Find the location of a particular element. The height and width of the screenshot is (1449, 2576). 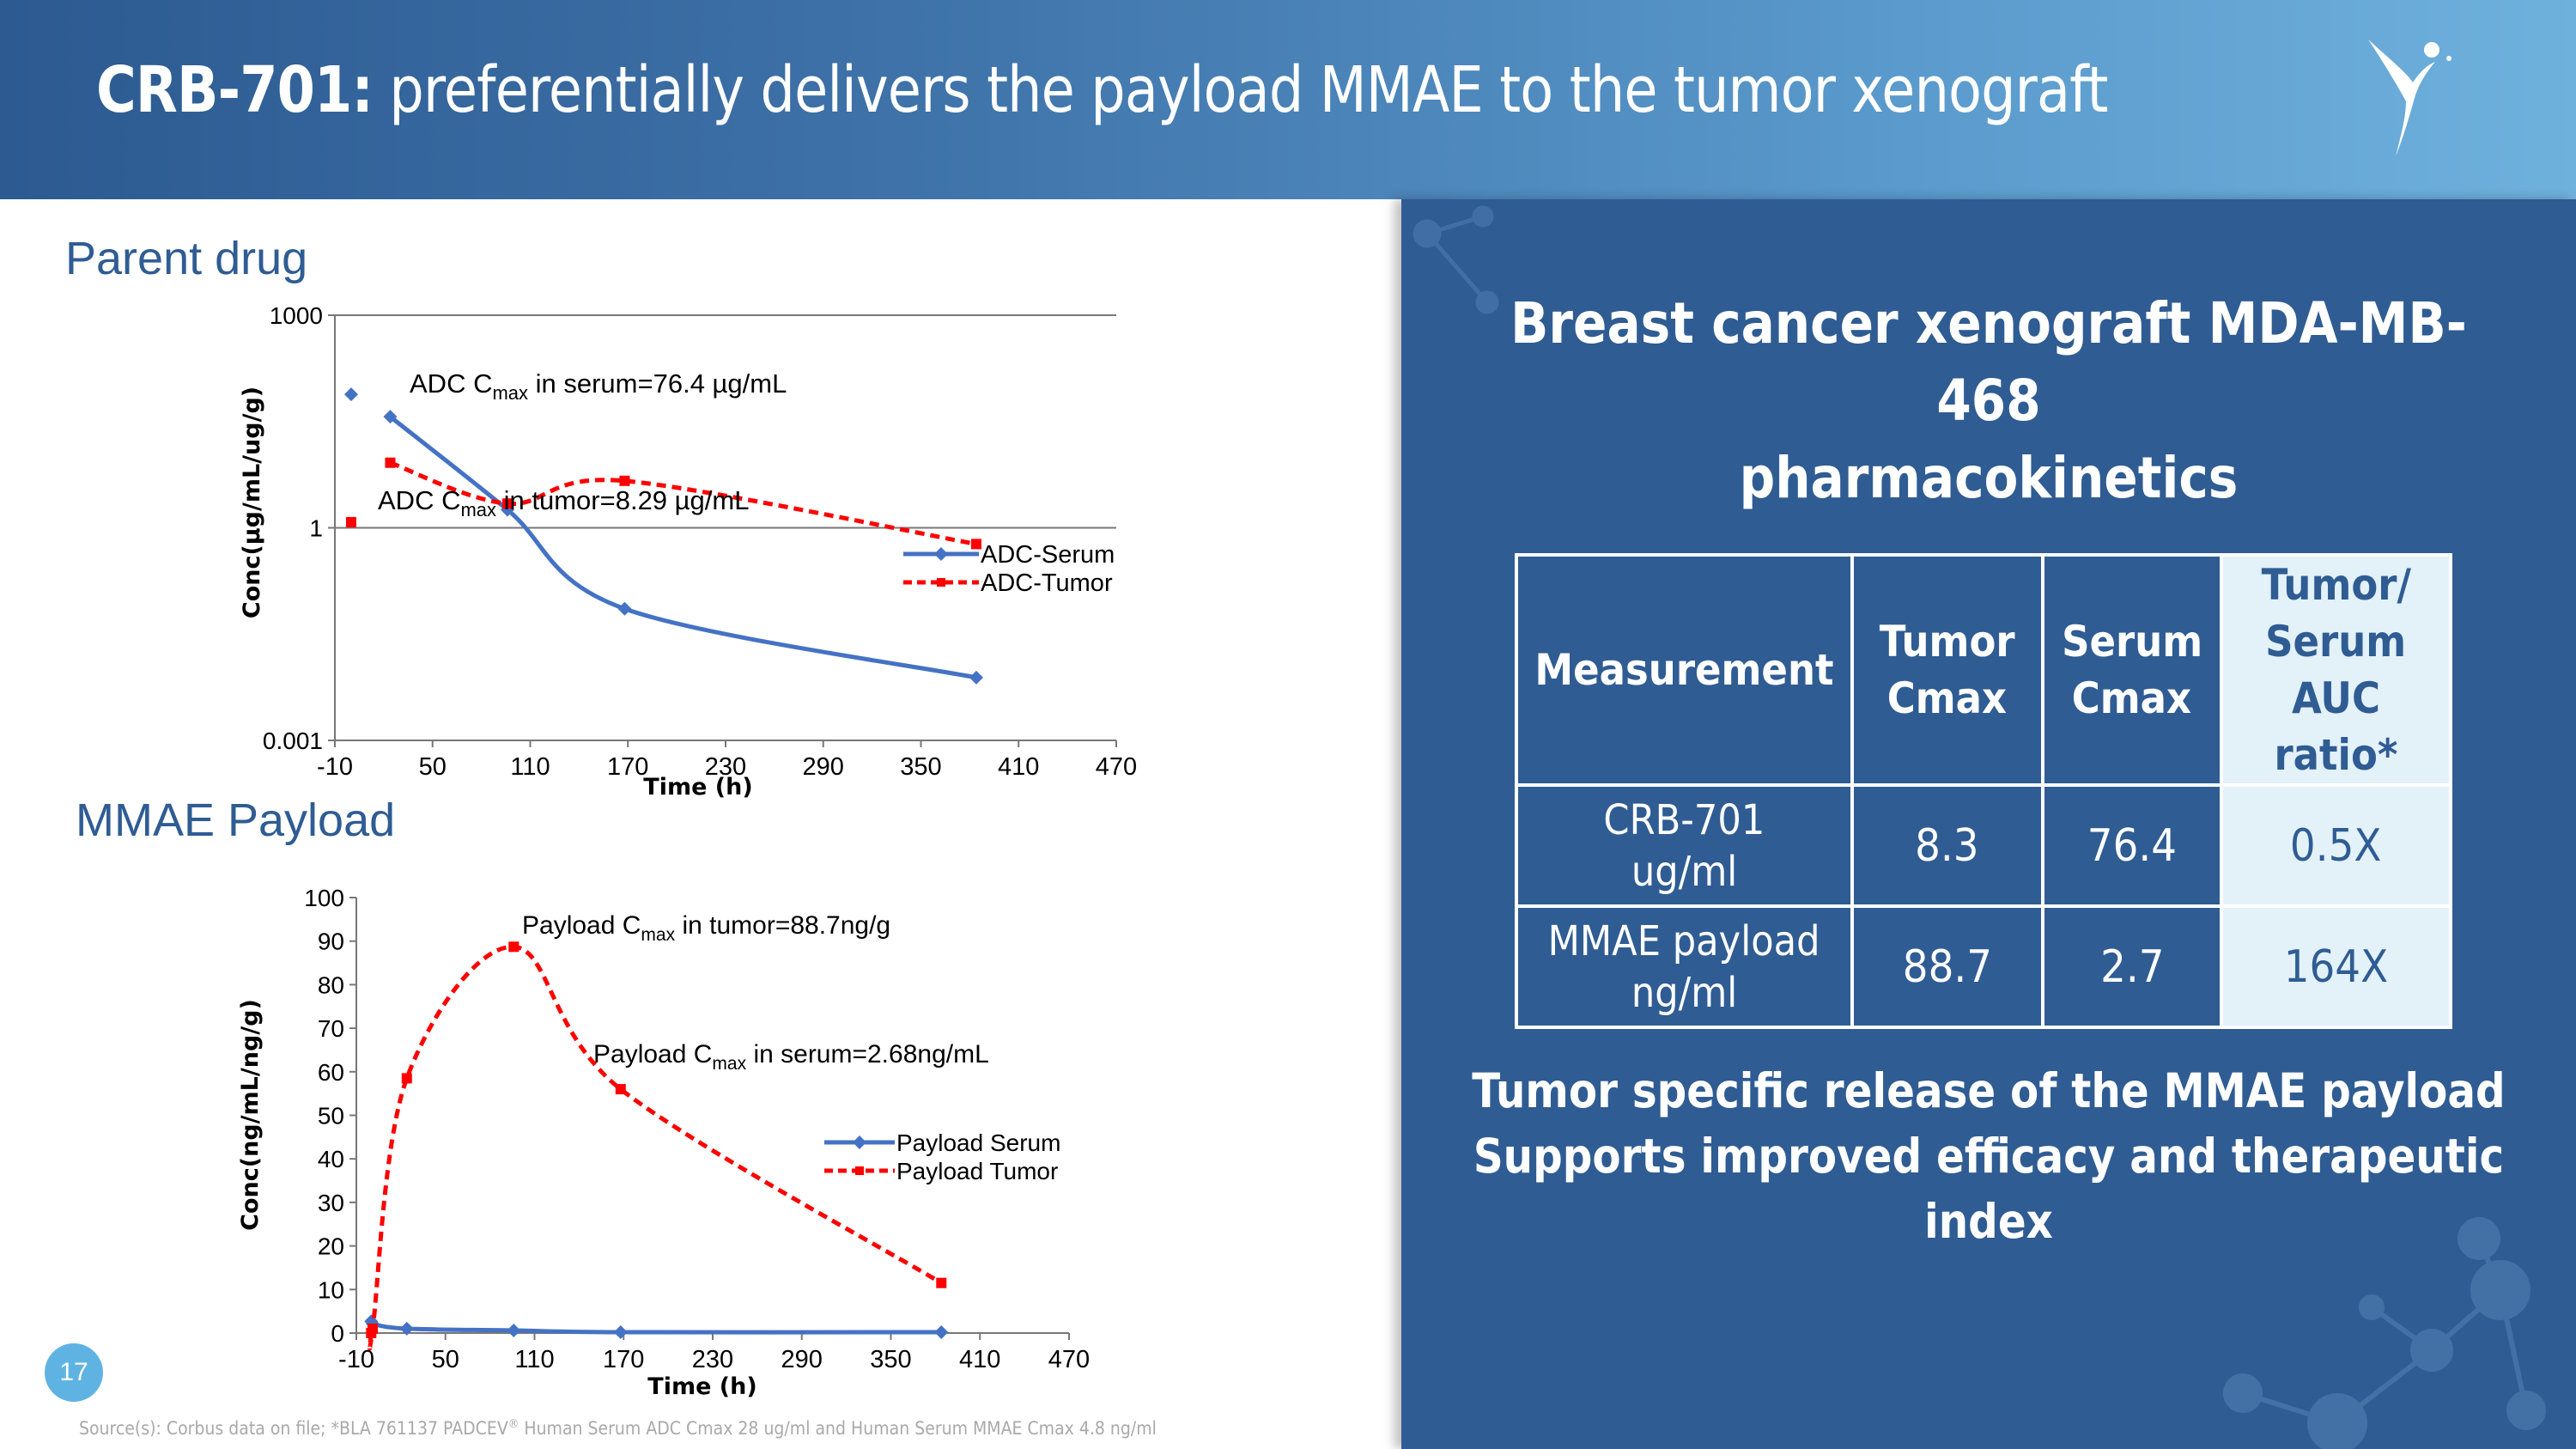

mmae-annotation-serum: Payload Cmax in serum=2.68ng/mL is located at coordinates (791, 1057).